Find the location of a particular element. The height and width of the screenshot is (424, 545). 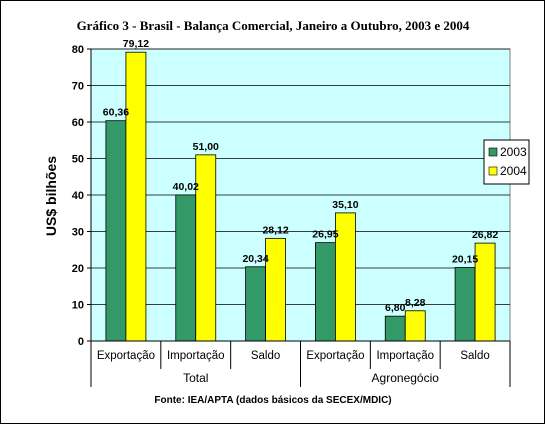

data-label-2004-2: 28,12 is located at coordinates (275, 230).